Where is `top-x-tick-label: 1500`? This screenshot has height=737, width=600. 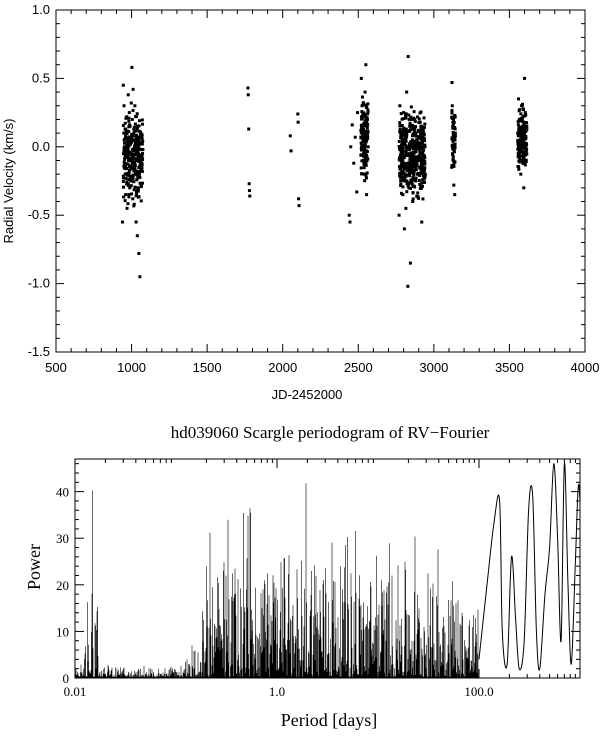
top-x-tick-label: 1500 is located at coordinates (207, 367).